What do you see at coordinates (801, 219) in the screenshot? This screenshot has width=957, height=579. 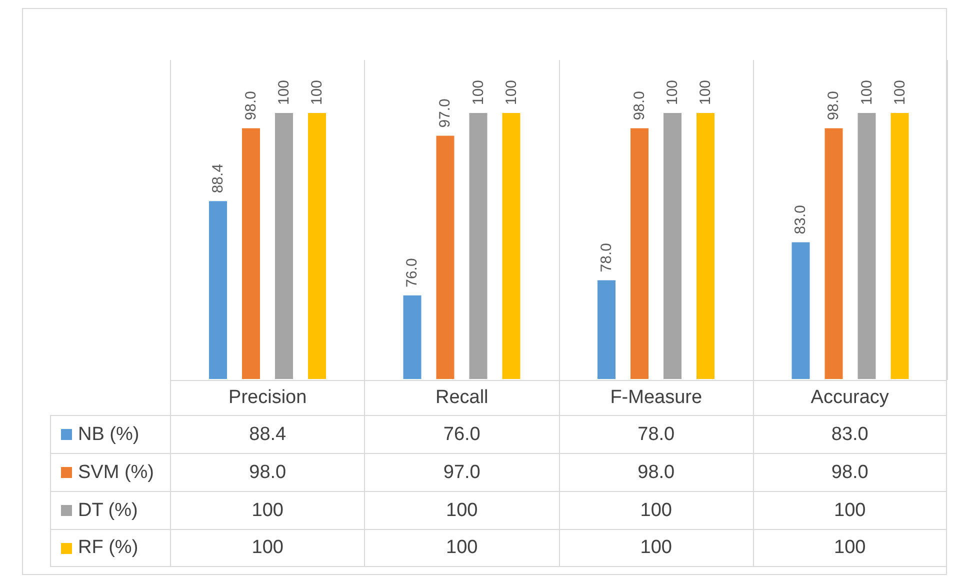 I see `text: 83.0` at bounding box center [801, 219].